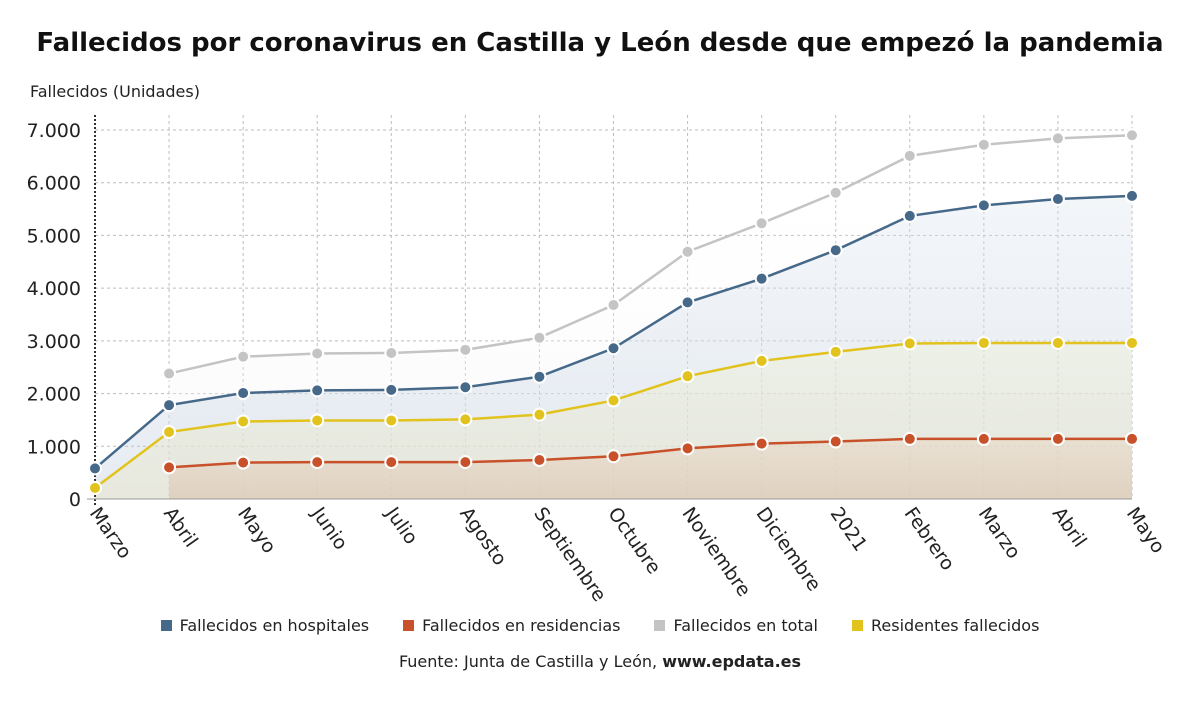  Describe the element at coordinates (569, 554) in the screenshot. I see `x-tick-label: Septiembre` at that location.